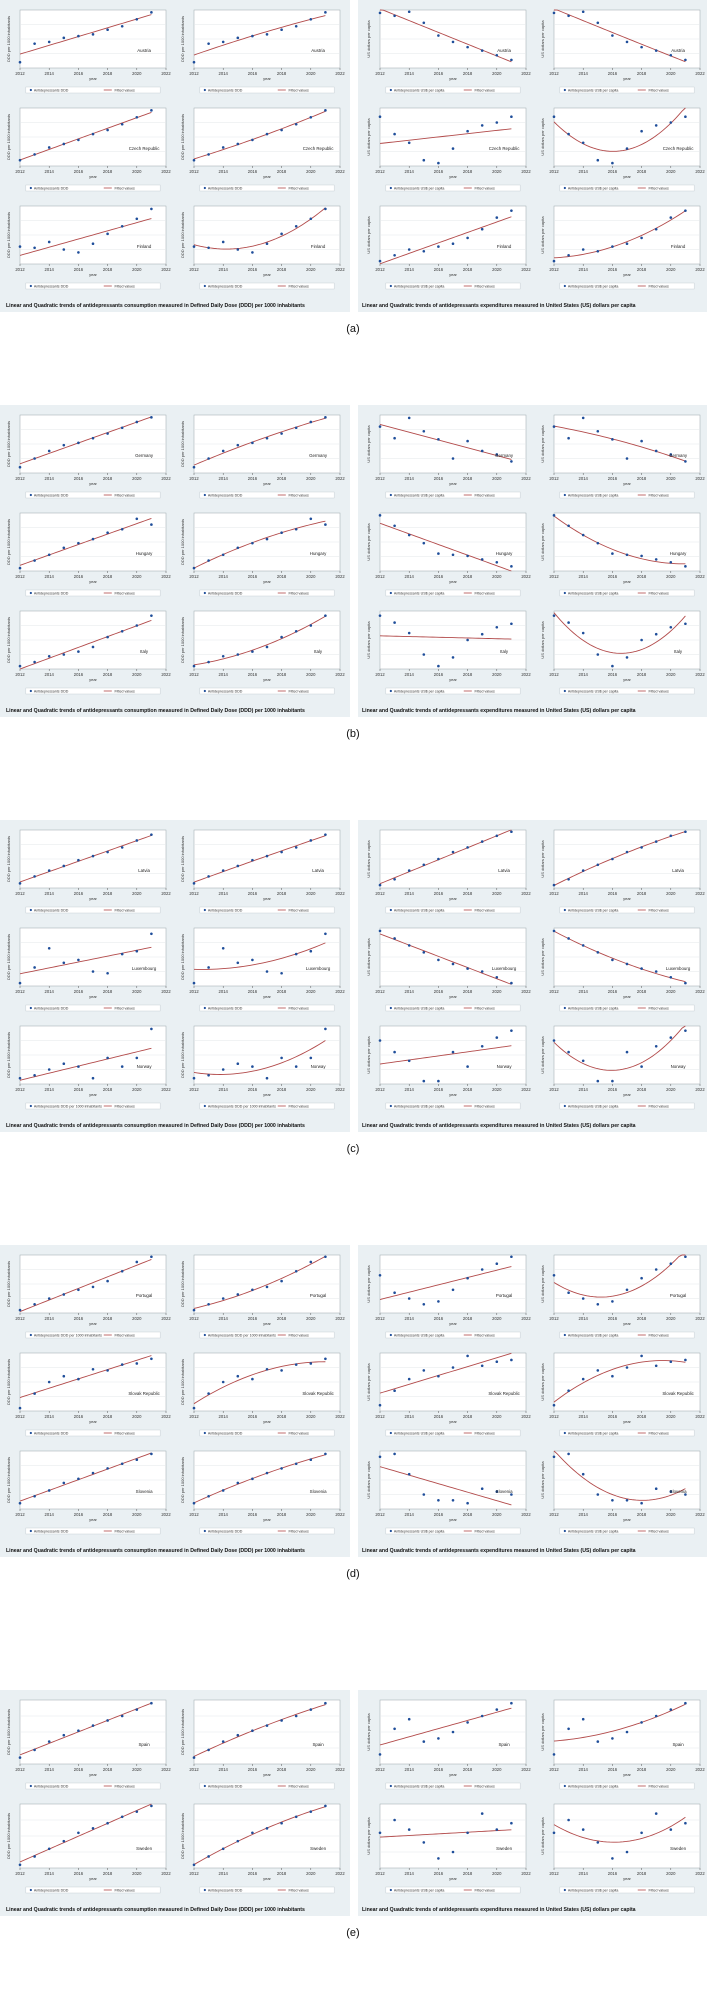 Image resolution: width=707 pixels, height=1996 pixels. Describe the element at coordinates (504, 1744) in the screenshot. I see `country-label: Spain` at that location.